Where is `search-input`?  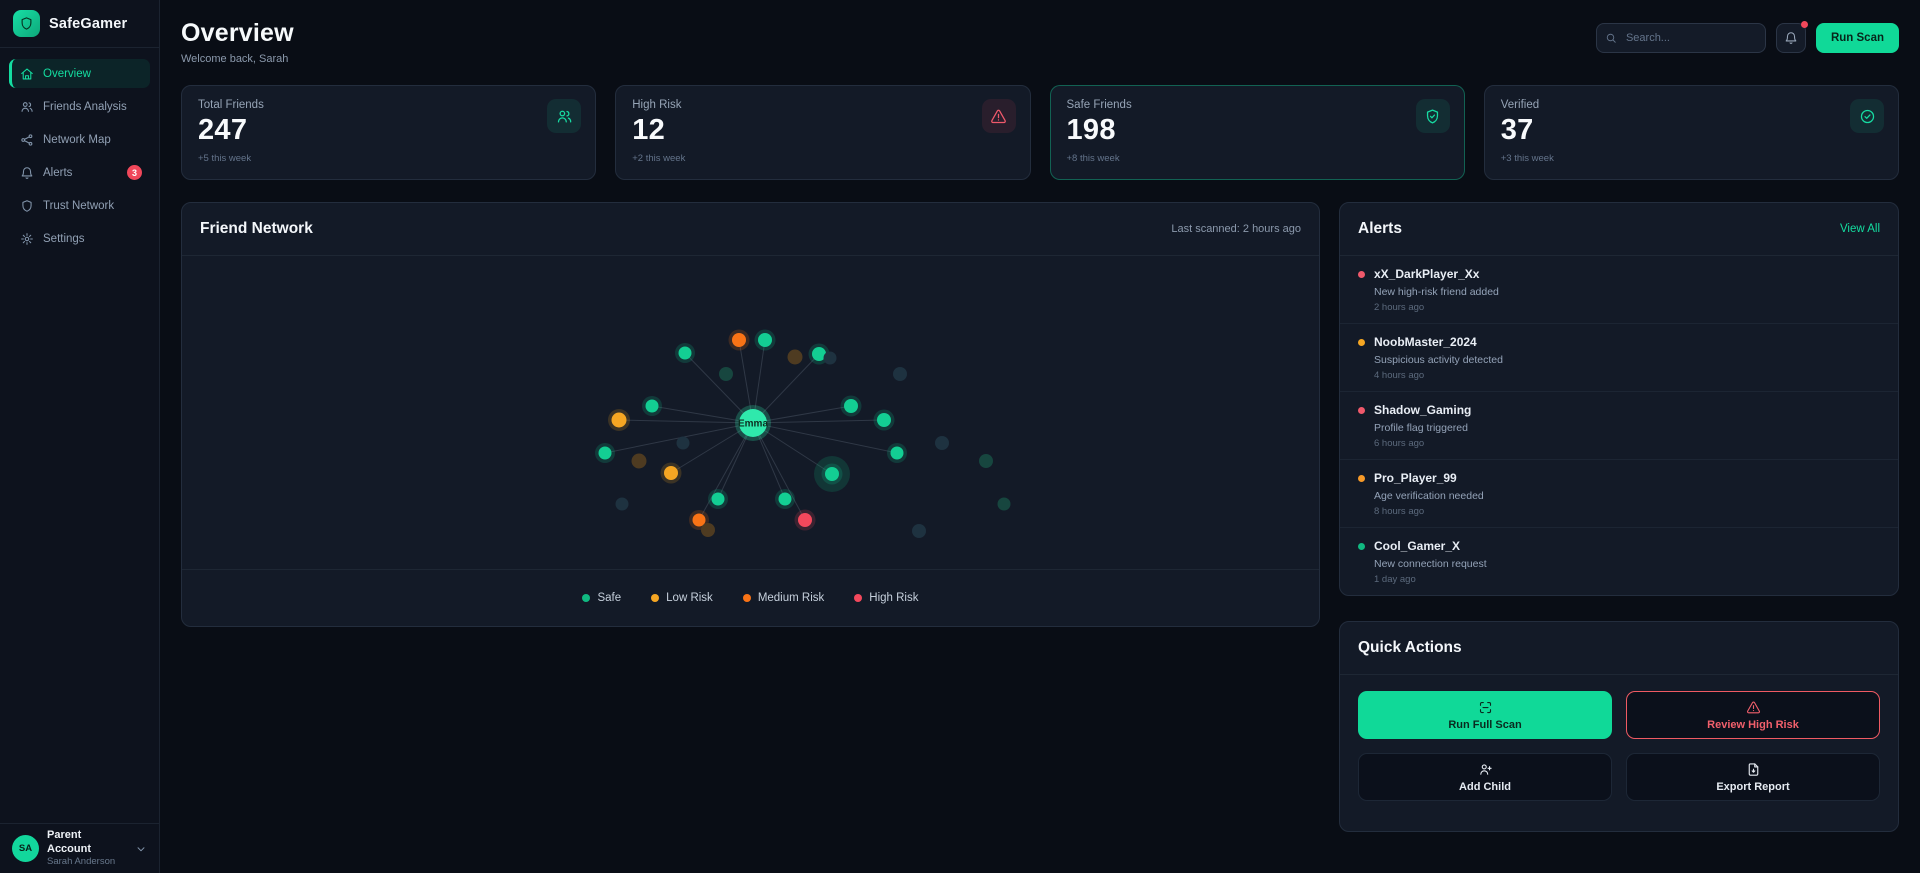
search-input is located at coordinates (1680, 38).